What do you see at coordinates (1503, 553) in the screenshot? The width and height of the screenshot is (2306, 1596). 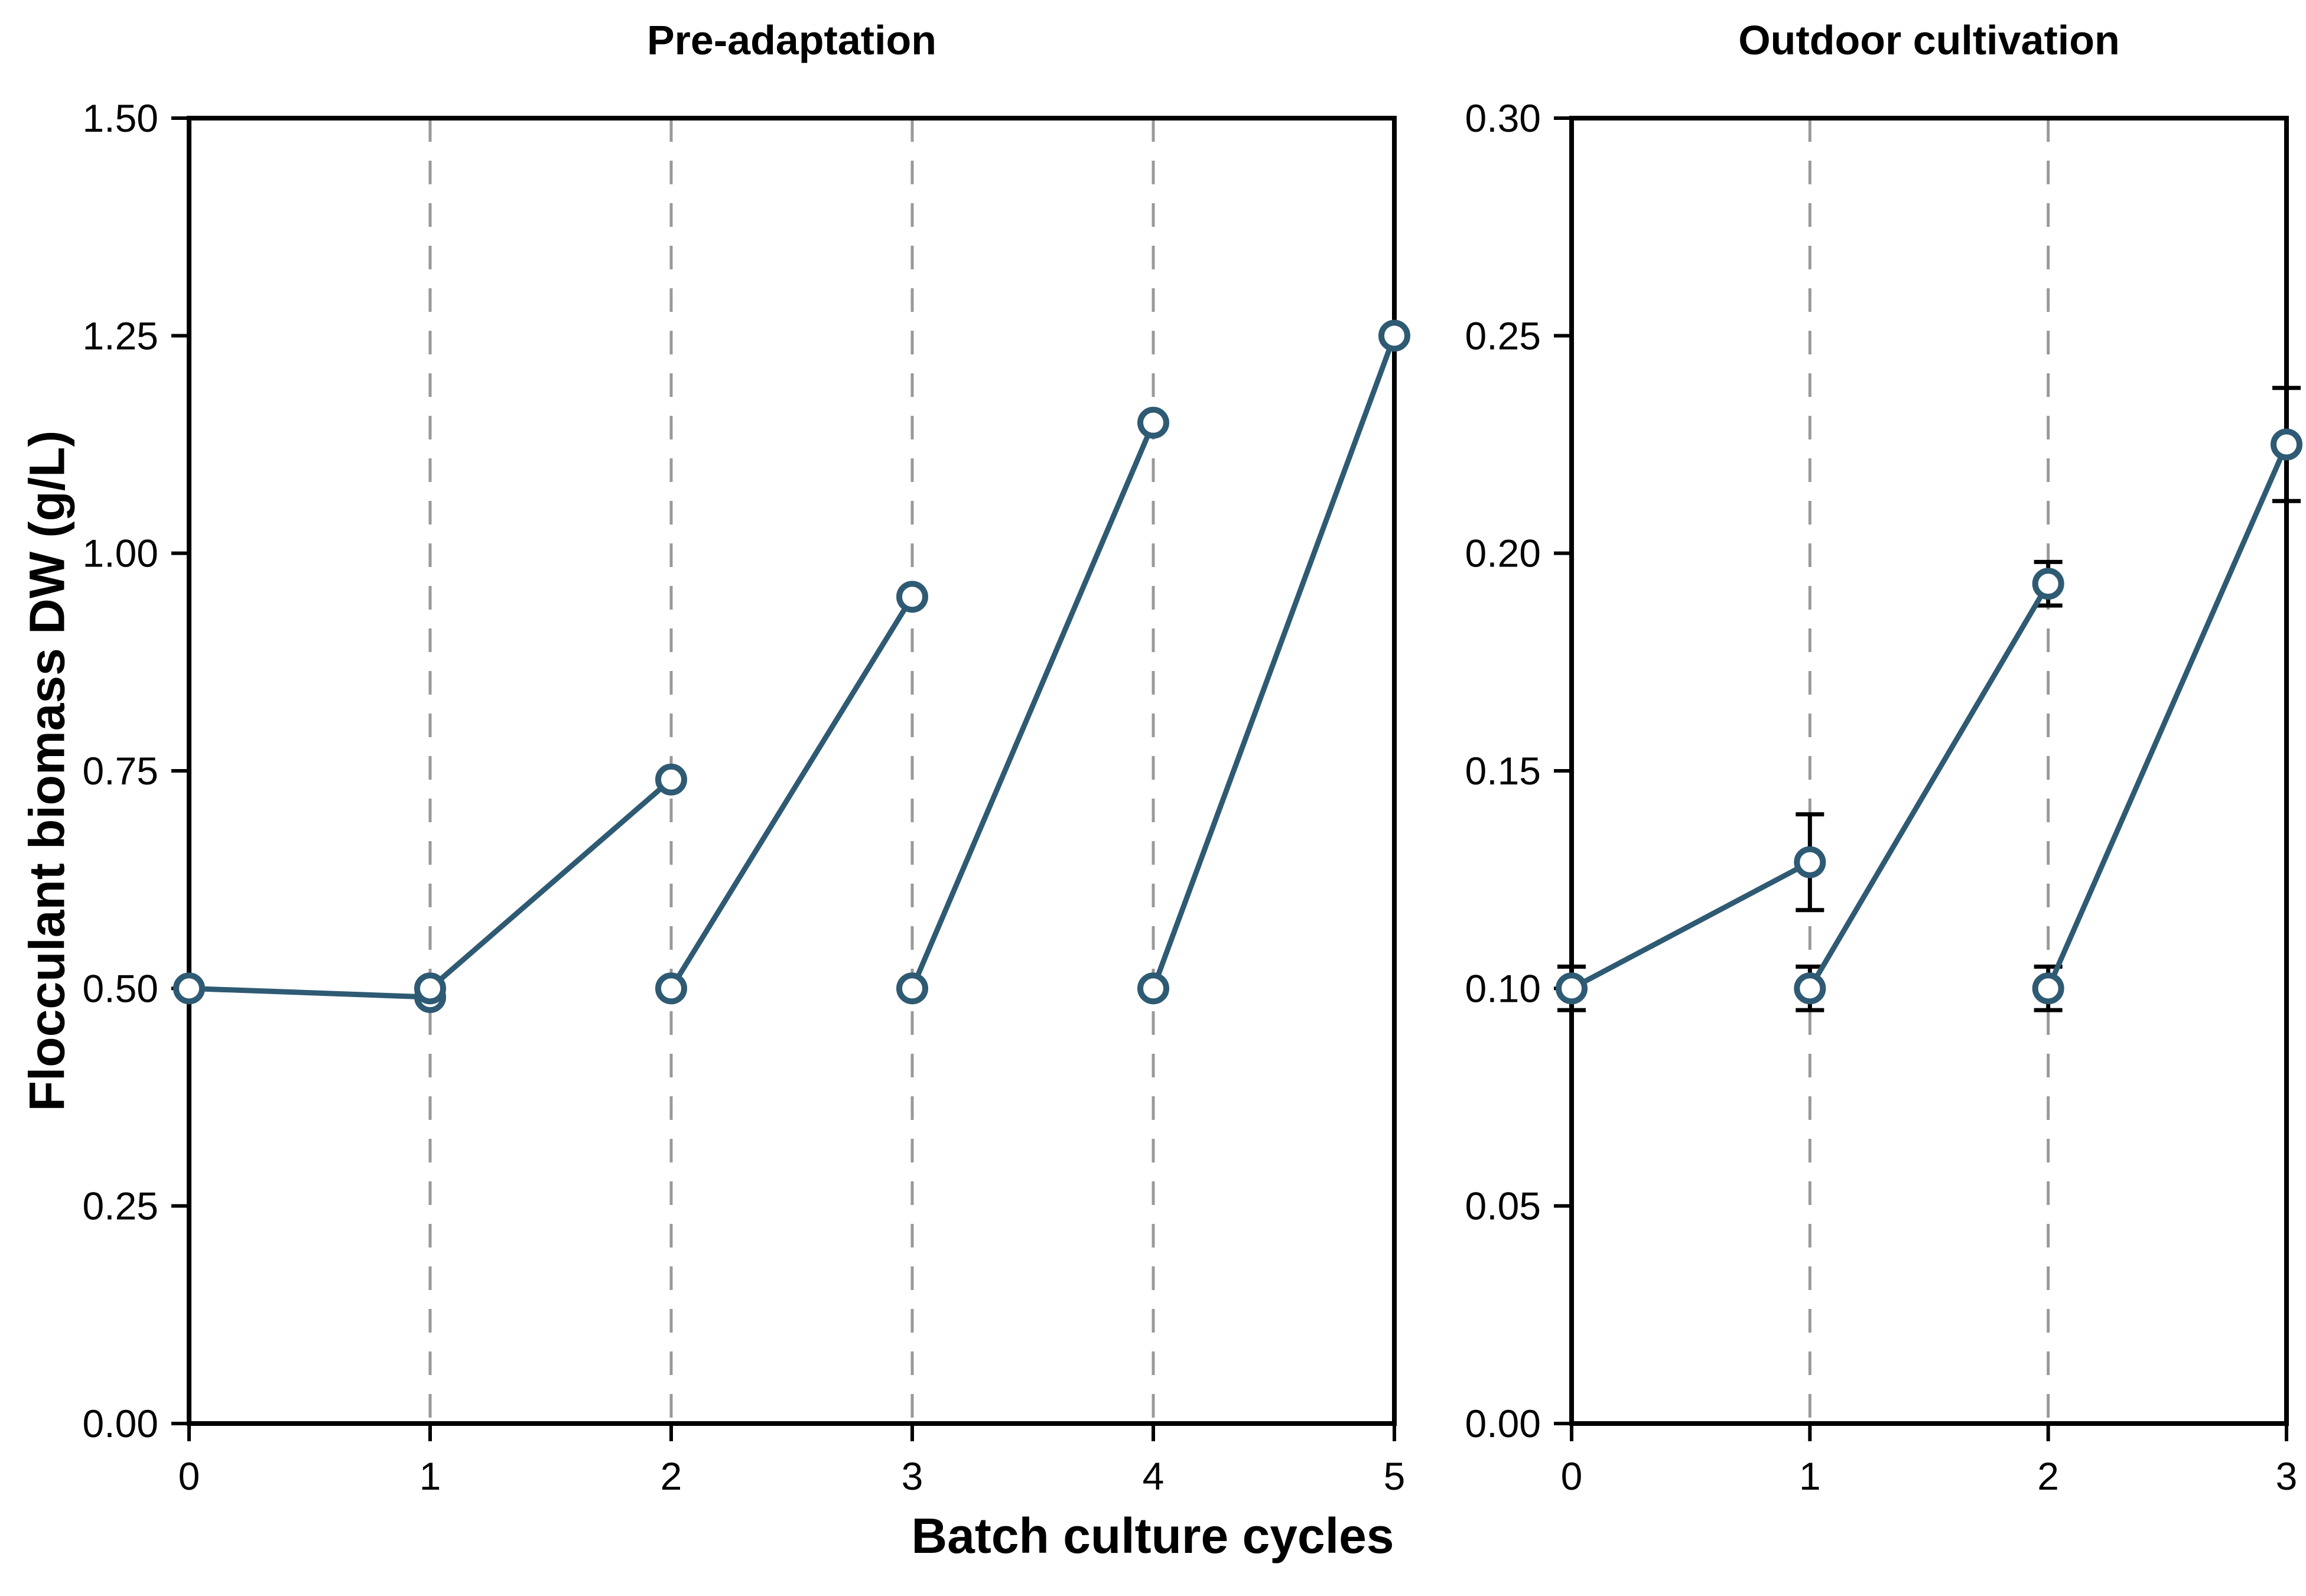 I see `y-tick-label: 0.20` at bounding box center [1503, 553].